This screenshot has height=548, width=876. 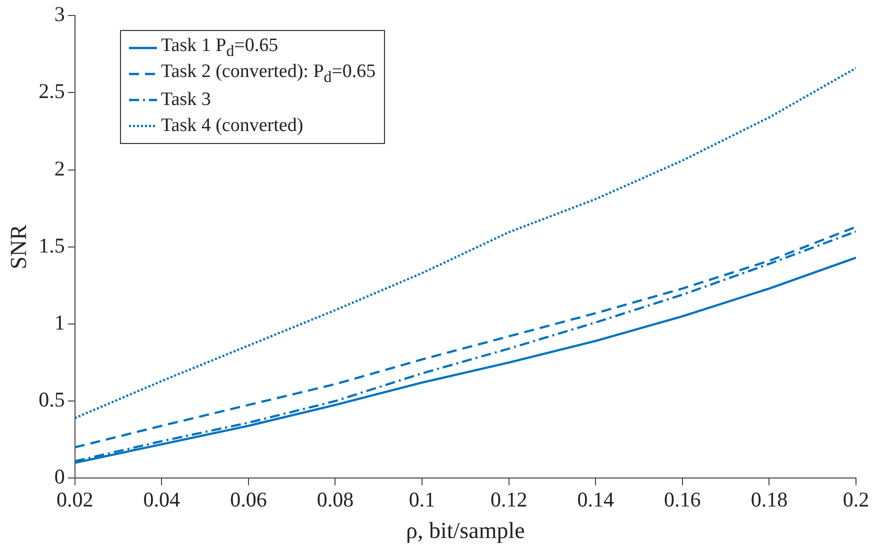 What do you see at coordinates (51, 91) in the screenshot?
I see `y-tick-label: 2.5` at bounding box center [51, 91].